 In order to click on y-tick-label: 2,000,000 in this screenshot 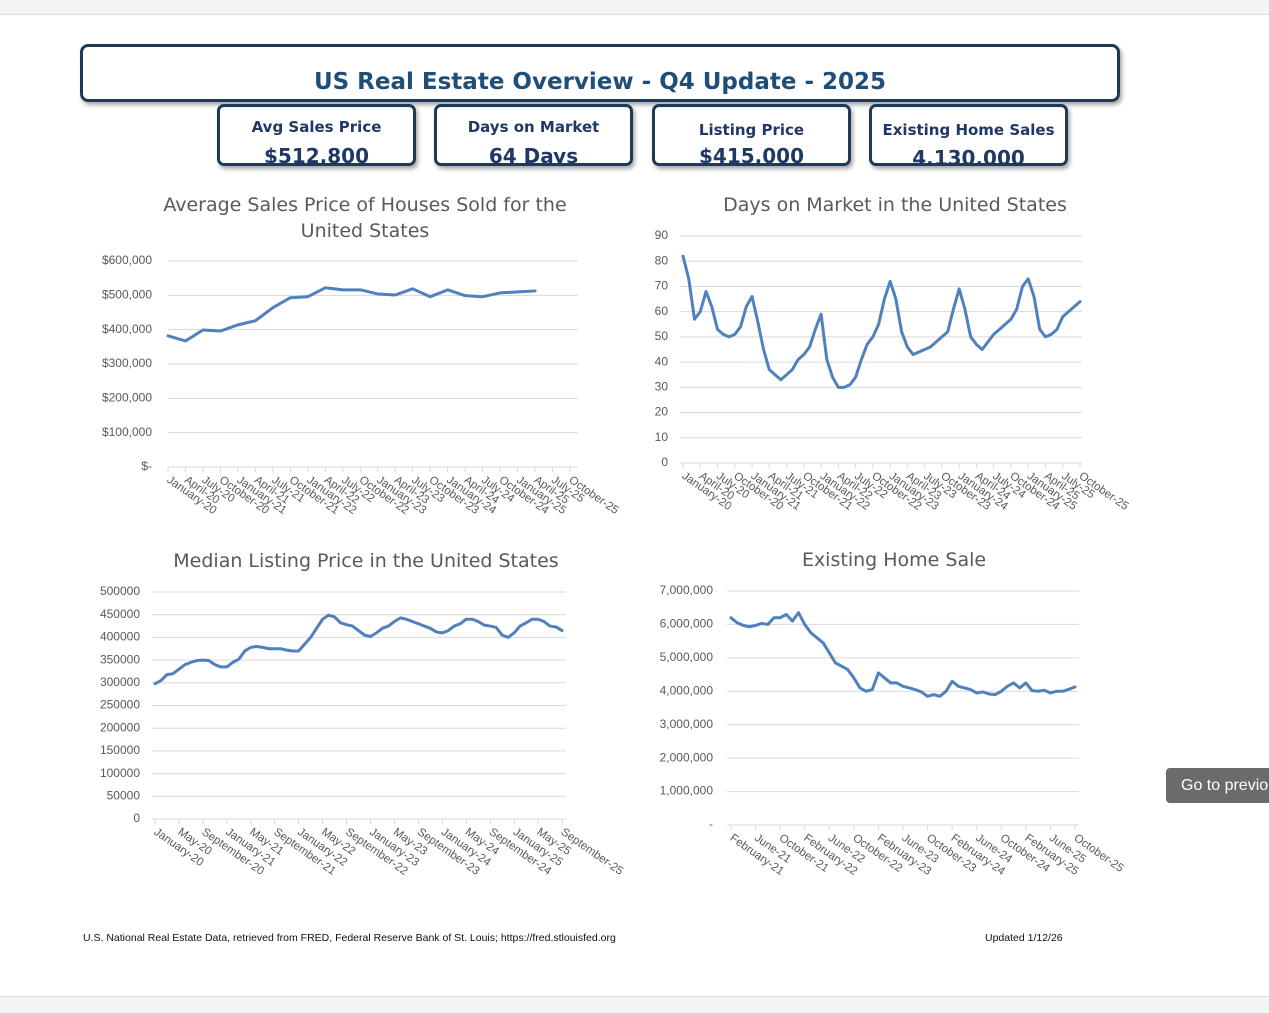, I will do `click(687, 757)`.